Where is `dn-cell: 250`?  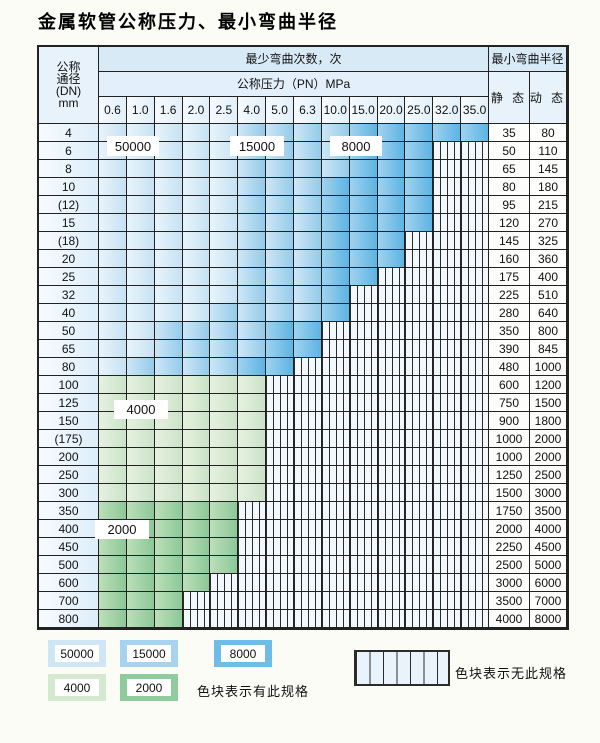 dn-cell: 250 is located at coordinates (69, 475).